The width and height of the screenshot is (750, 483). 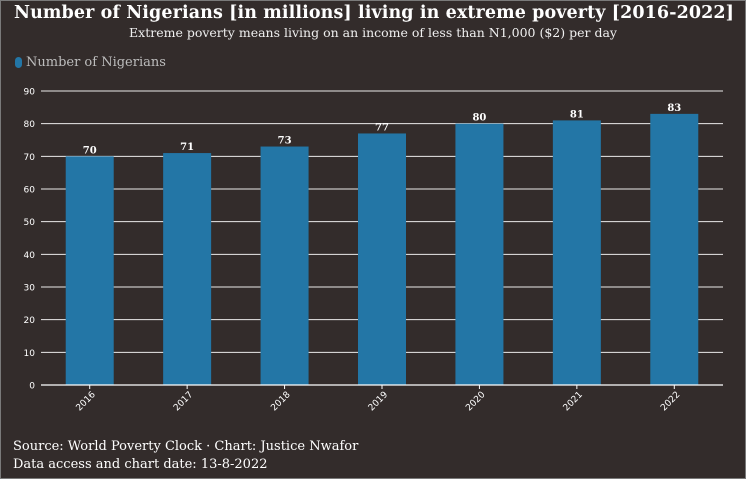 I want to click on y-tick-label: 90, so click(x=30, y=93).